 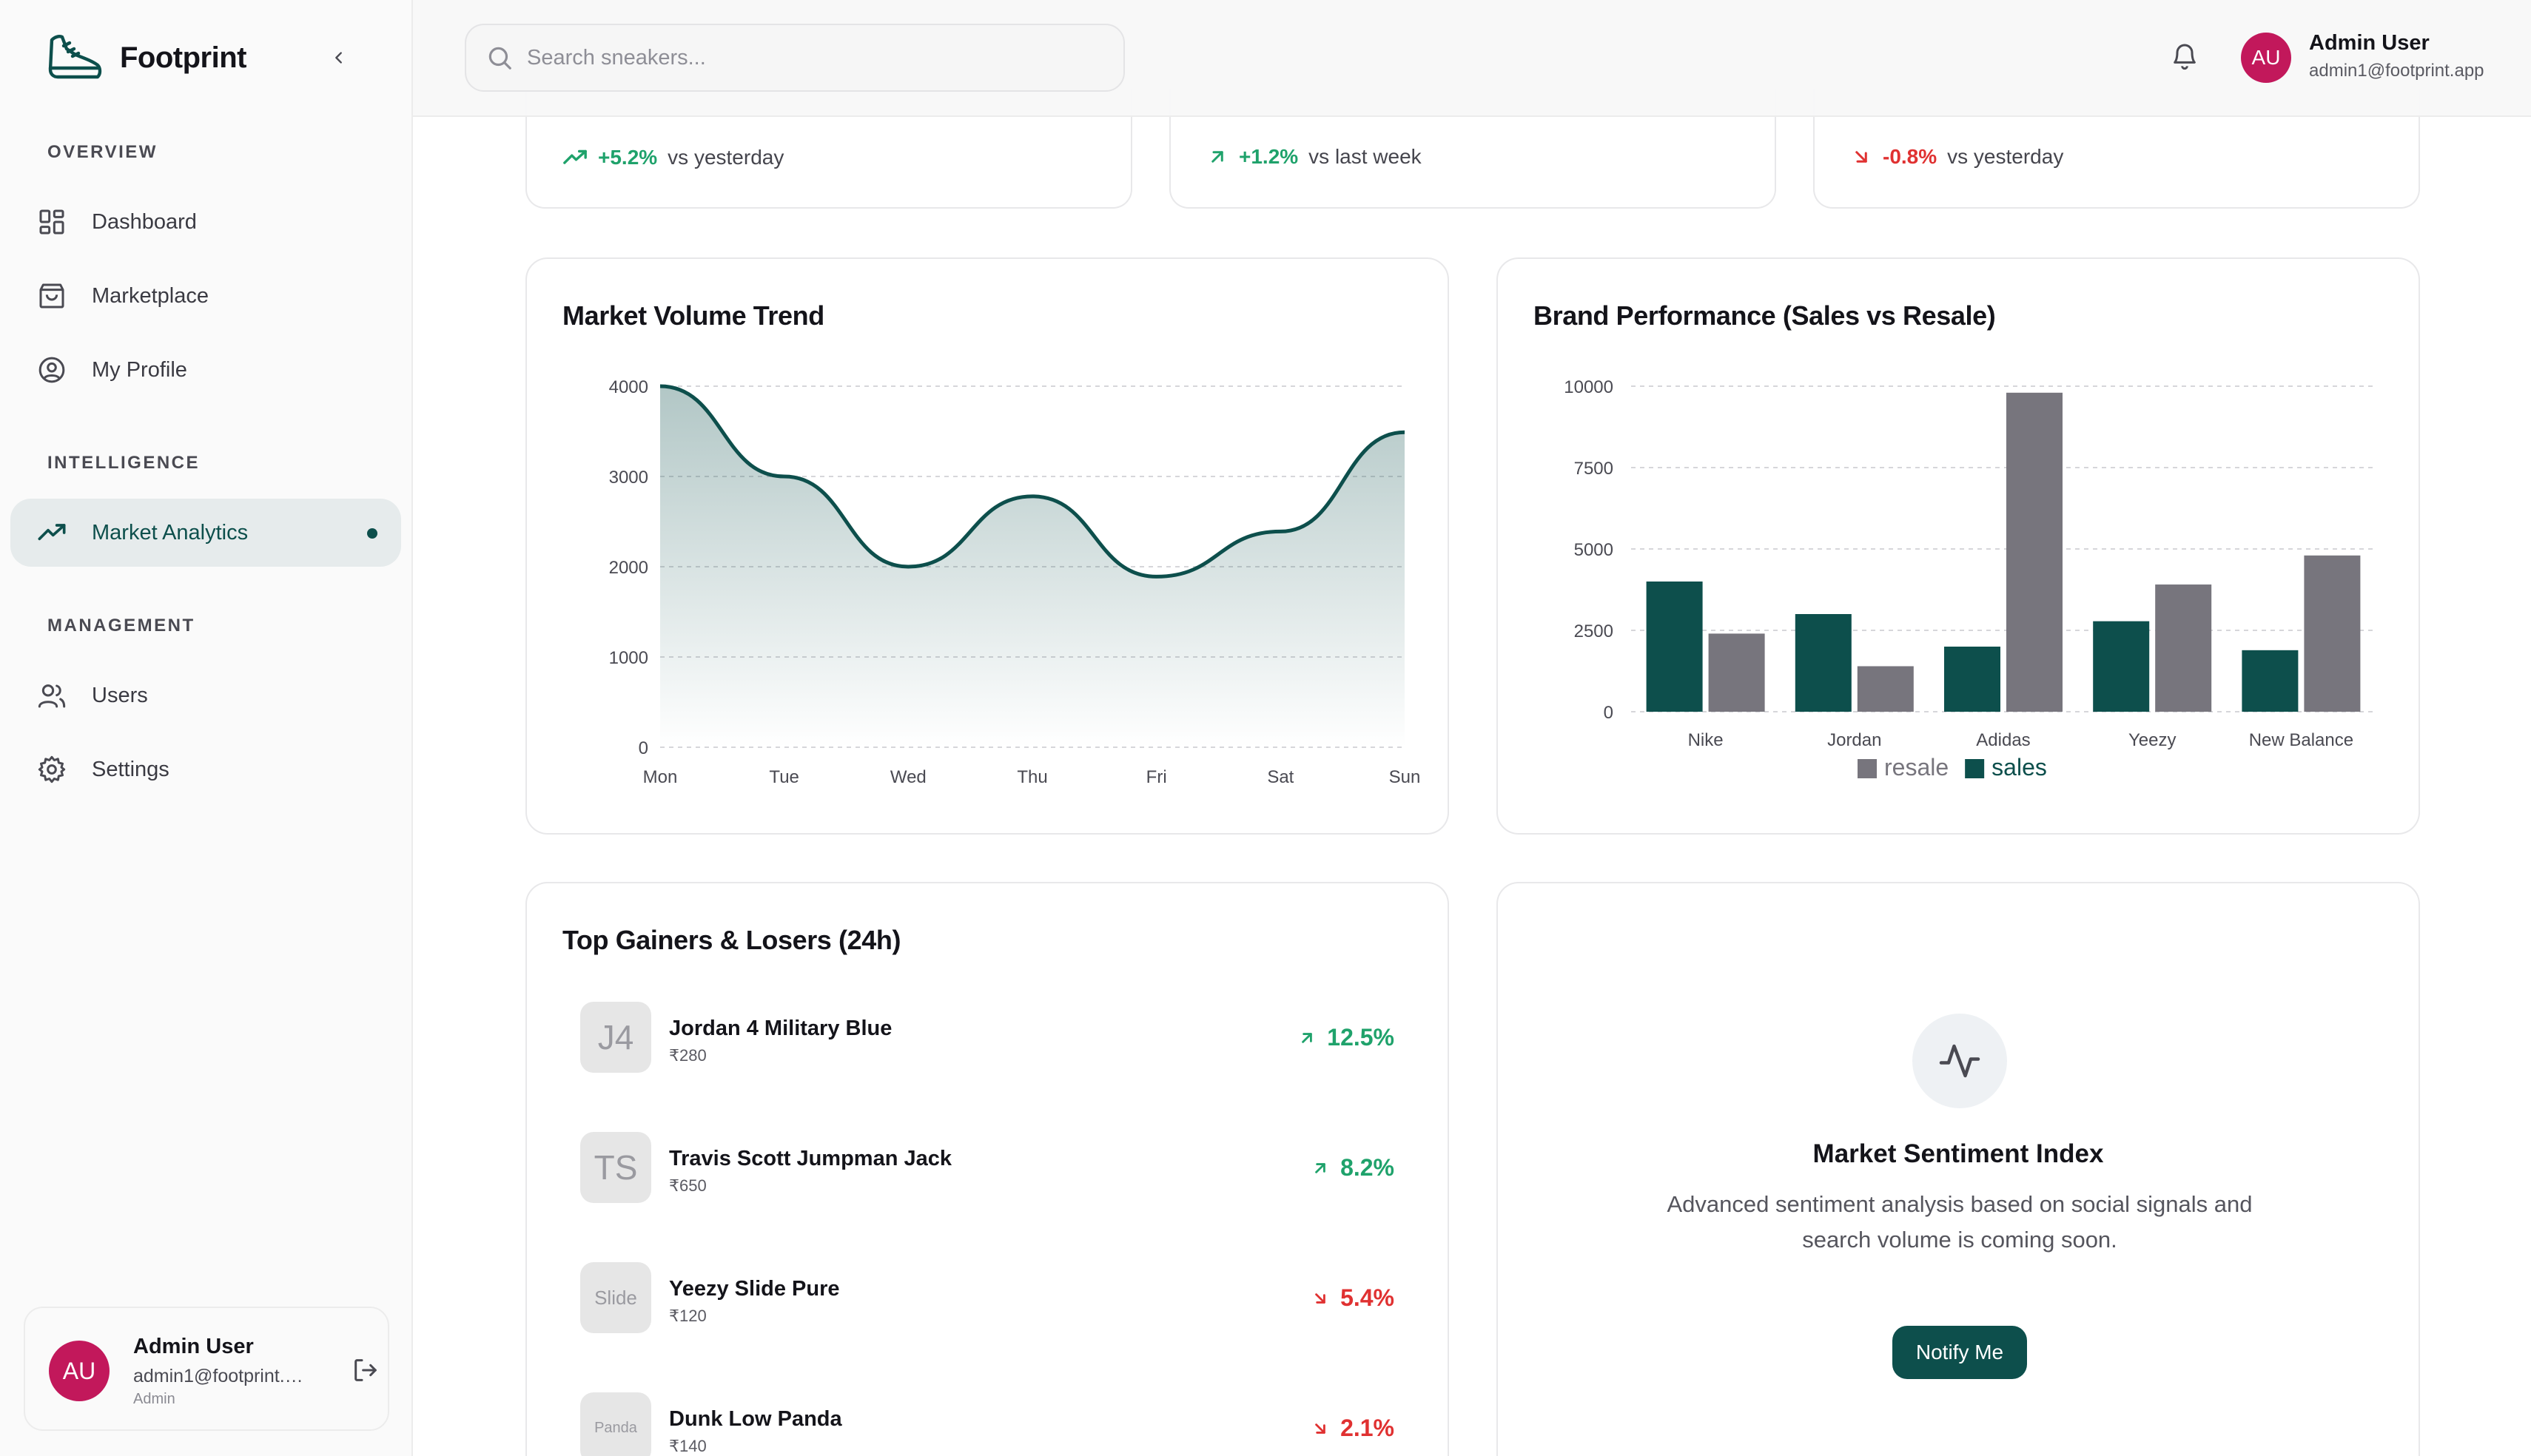 I want to click on change-value: 5.4%, so click(x=1352, y=1298).